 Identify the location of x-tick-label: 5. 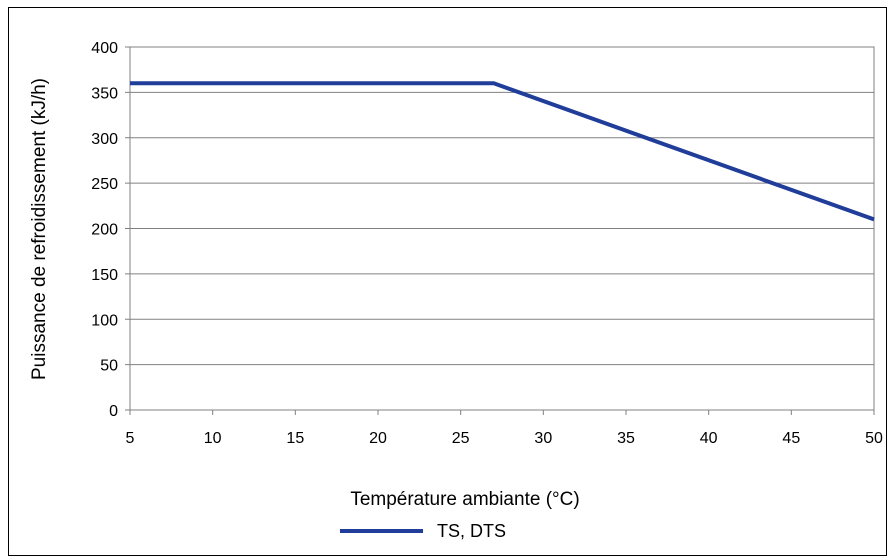
(130, 438).